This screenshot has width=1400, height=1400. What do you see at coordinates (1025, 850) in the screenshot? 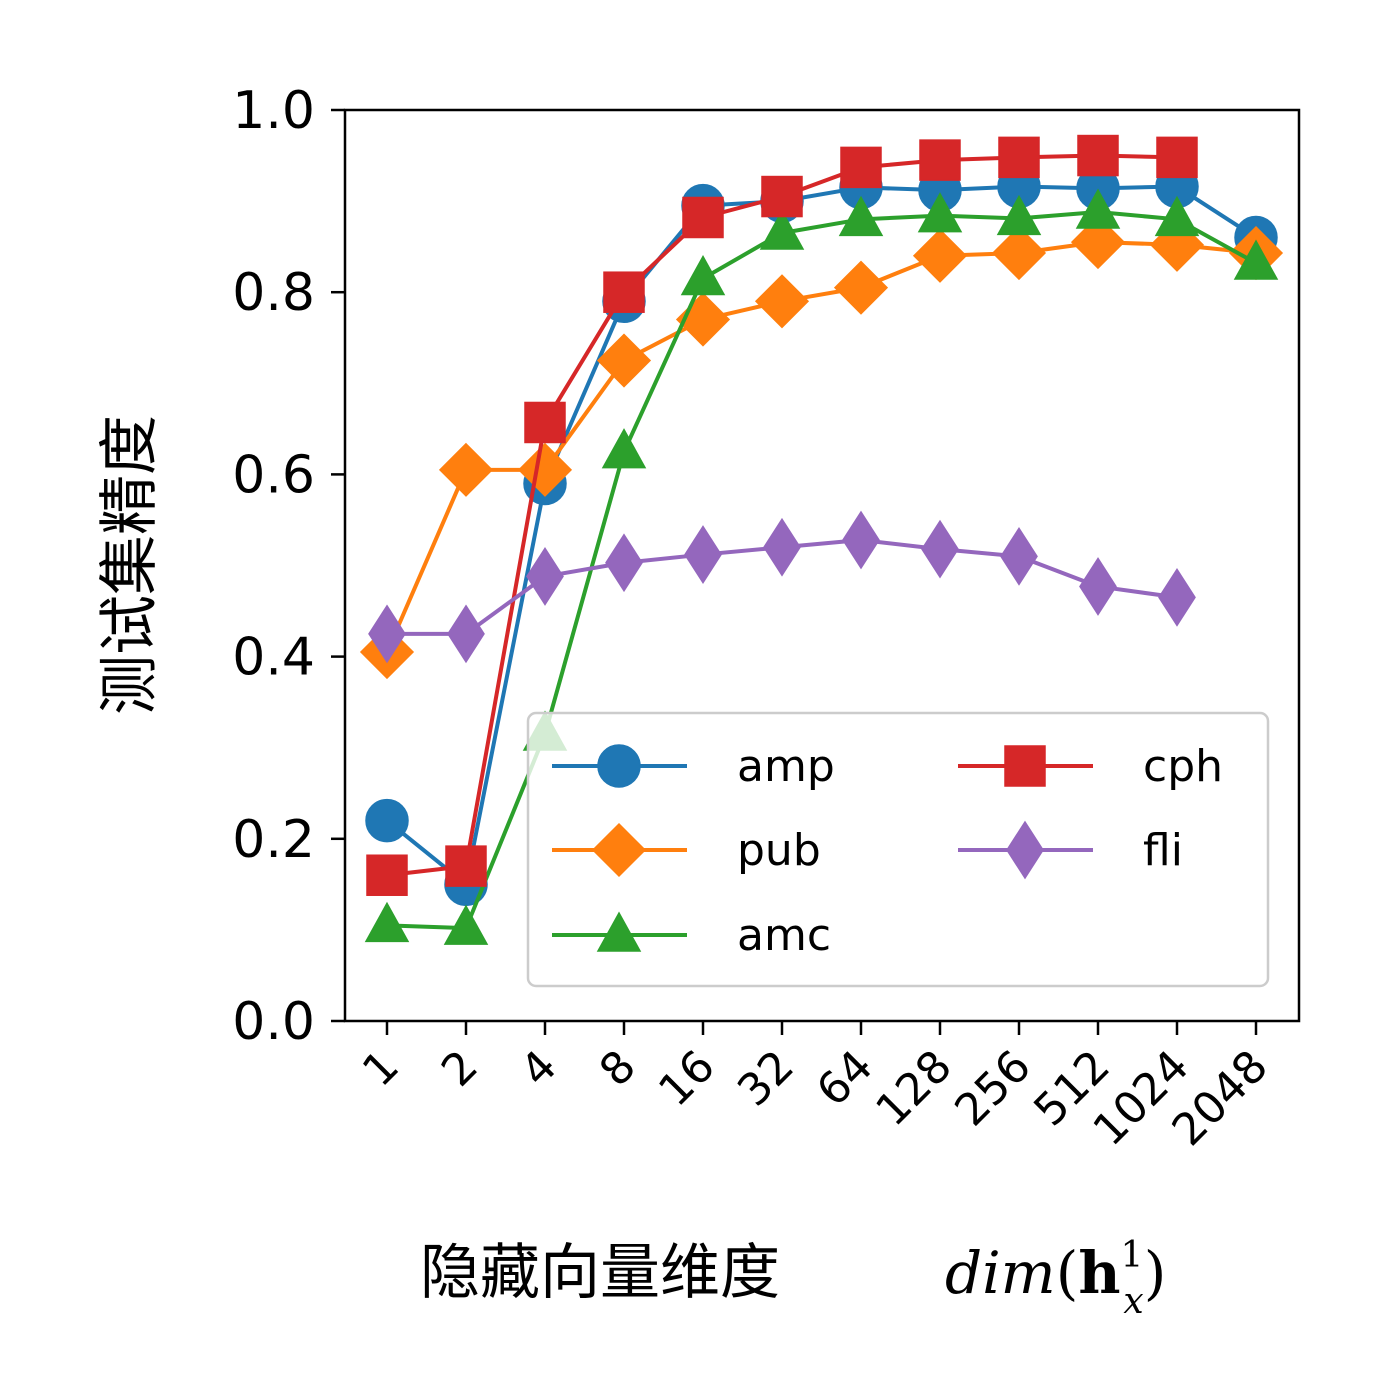
I see `legend-marker-fli` at bounding box center [1025, 850].